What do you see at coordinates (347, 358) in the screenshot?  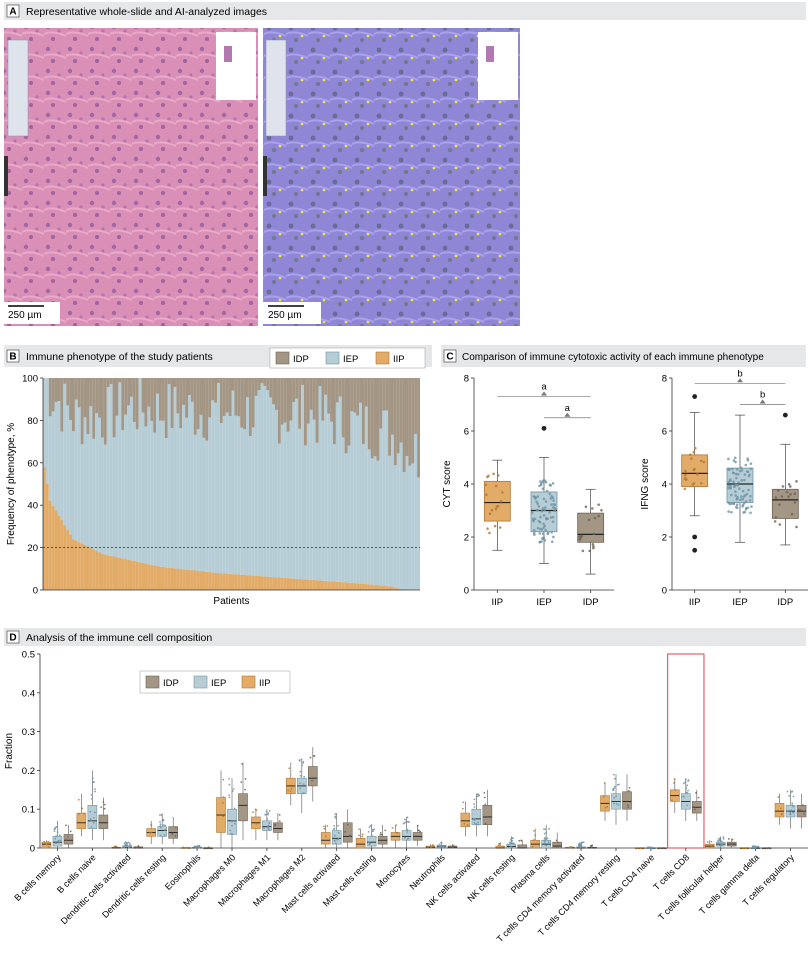 I see `panel-b-legend: IDP IEP IIP` at bounding box center [347, 358].